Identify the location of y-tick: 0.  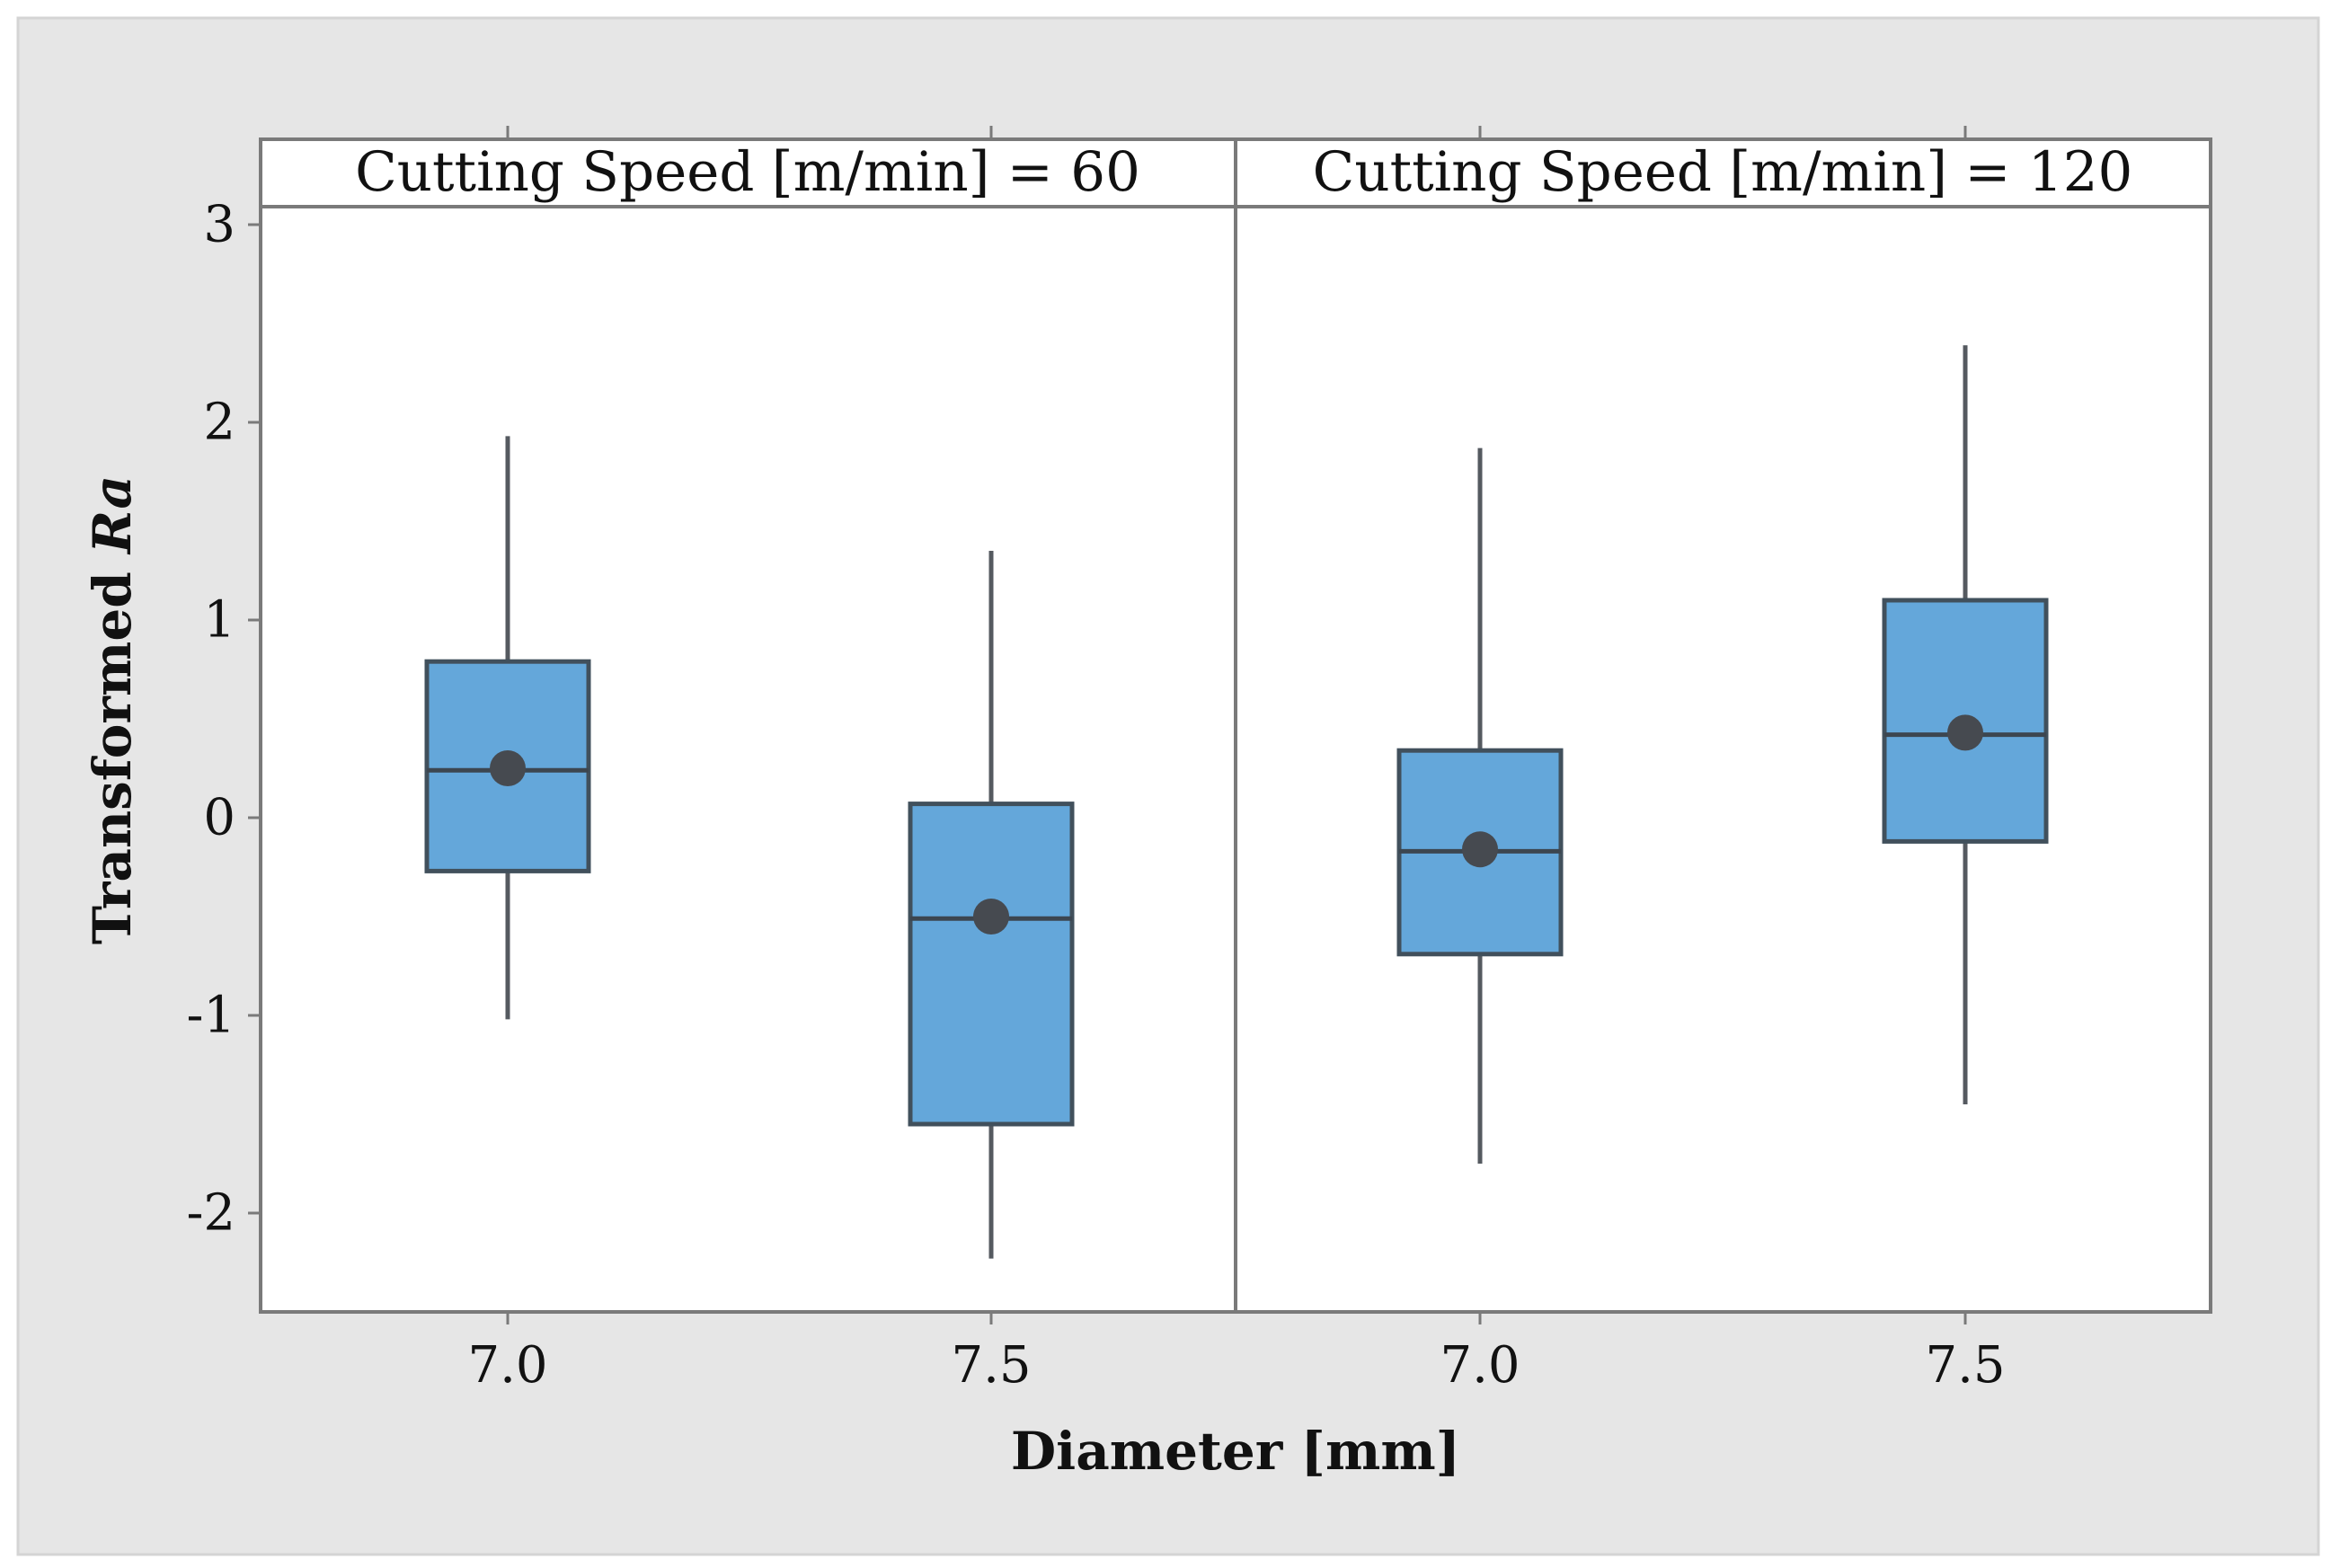
(232, 818).